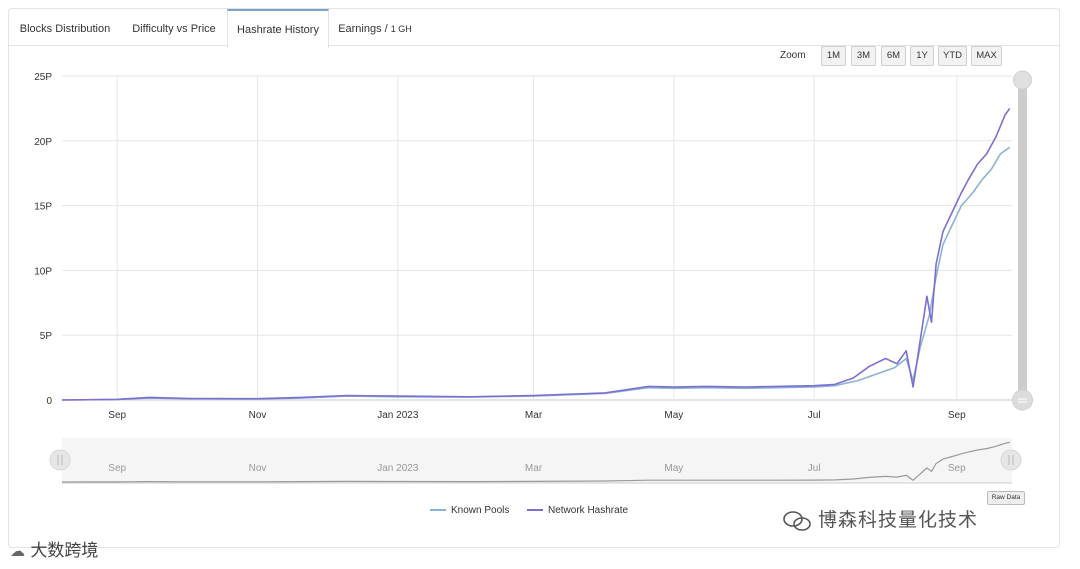 The image size is (1080, 569). What do you see at coordinates (898, 520) in the screenshot?
I see `watermark-text: 博森科技量化技术` at bounding box center [898, 520].